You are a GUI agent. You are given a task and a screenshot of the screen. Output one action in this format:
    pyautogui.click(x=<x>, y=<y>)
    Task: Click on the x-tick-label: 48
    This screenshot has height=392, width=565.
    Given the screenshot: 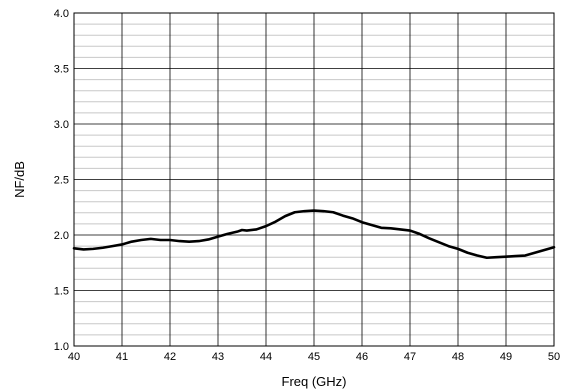 What is the action you would take?
    pyautogui.click(x=458, y=357)
    